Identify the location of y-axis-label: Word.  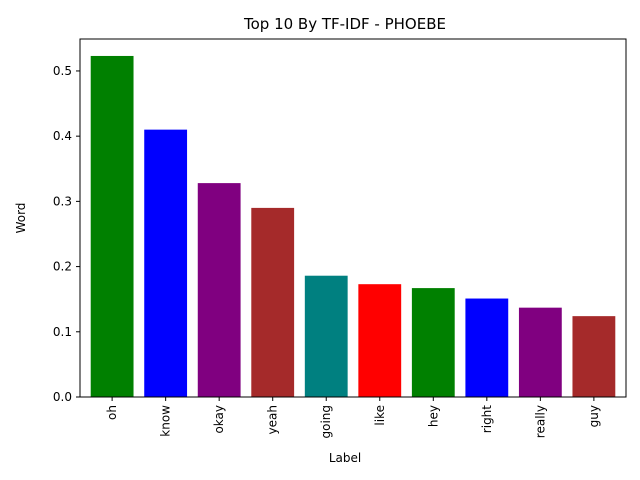
(21, 218).